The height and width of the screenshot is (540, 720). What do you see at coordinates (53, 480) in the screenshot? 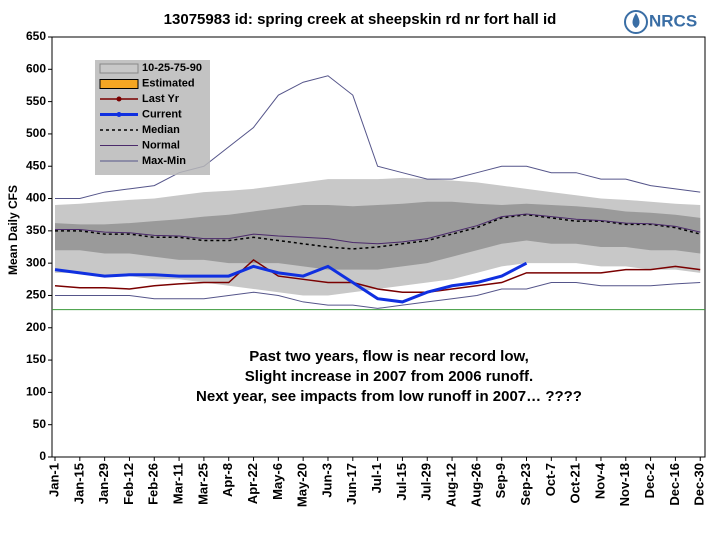
I see `x-tick-label: Jan-1` at bounding box center [53, 480].